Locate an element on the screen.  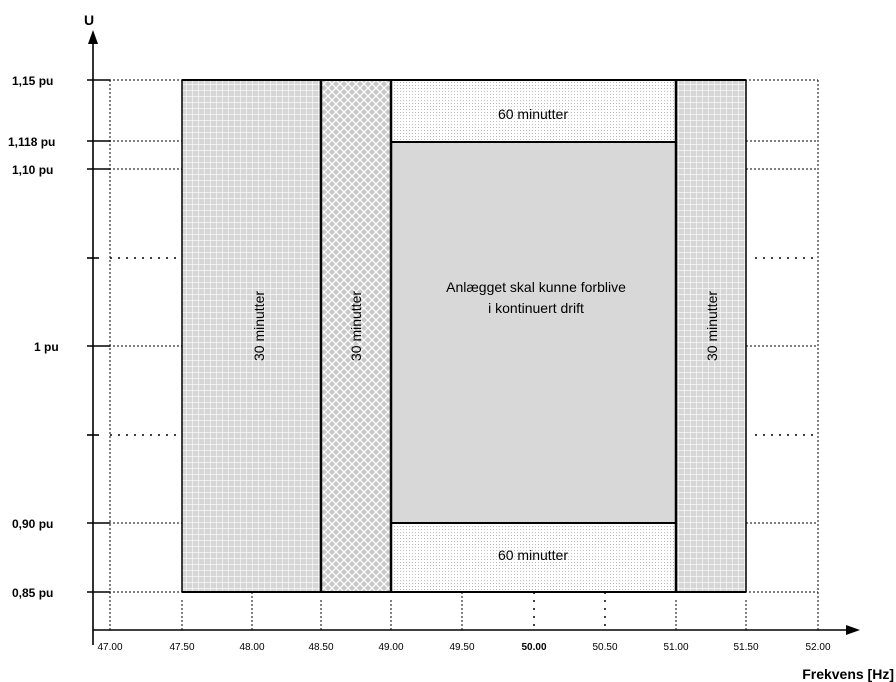
region-label-left-outer: 30 minutter is located at coordinates (259, 326).